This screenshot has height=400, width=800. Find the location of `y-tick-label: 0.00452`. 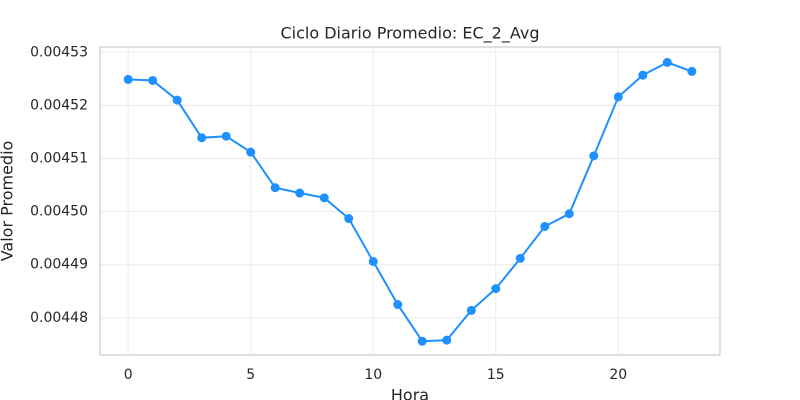

y-tick-label: 0.00452 is located at coordinates (59, 105).